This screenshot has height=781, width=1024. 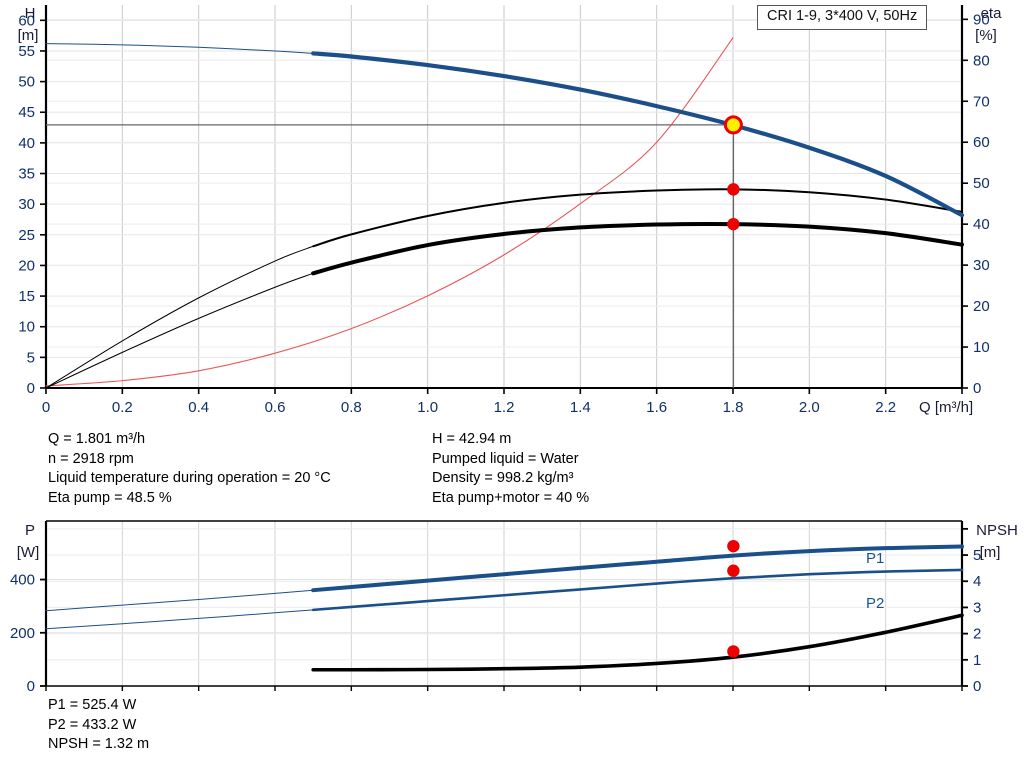 What do you see at coordinates (505, 458) in the screenshot?
I see `info-right-line-1: Pumped liquid = Water` at bounding box center [505, 458].